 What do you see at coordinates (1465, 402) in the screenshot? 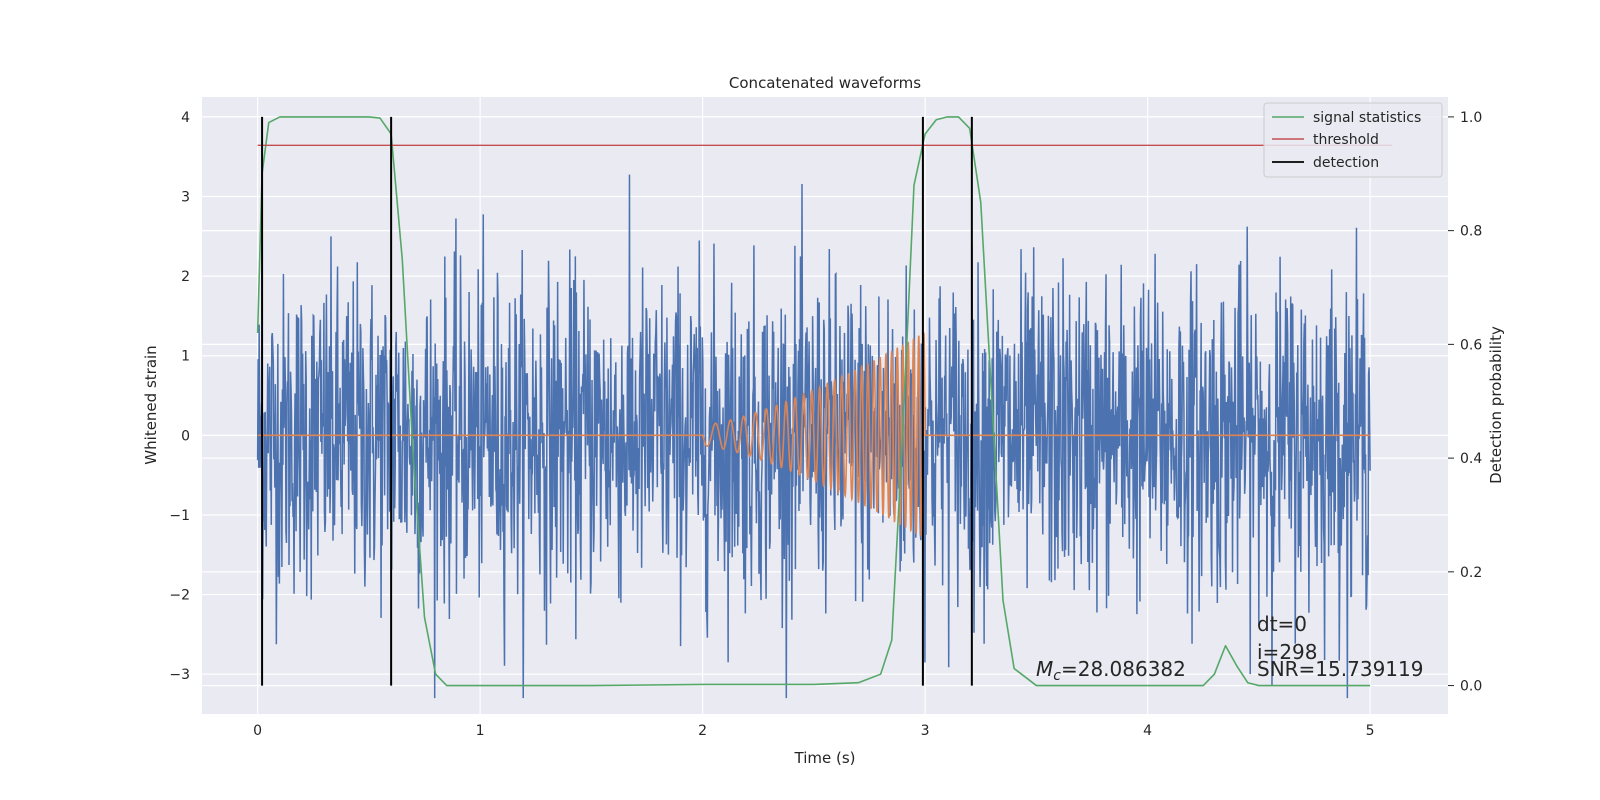
I see `right-axis-ticks: 0.0 0.2 0.4 0.6 0.8 1.0` at bounding box center [1465, 402].